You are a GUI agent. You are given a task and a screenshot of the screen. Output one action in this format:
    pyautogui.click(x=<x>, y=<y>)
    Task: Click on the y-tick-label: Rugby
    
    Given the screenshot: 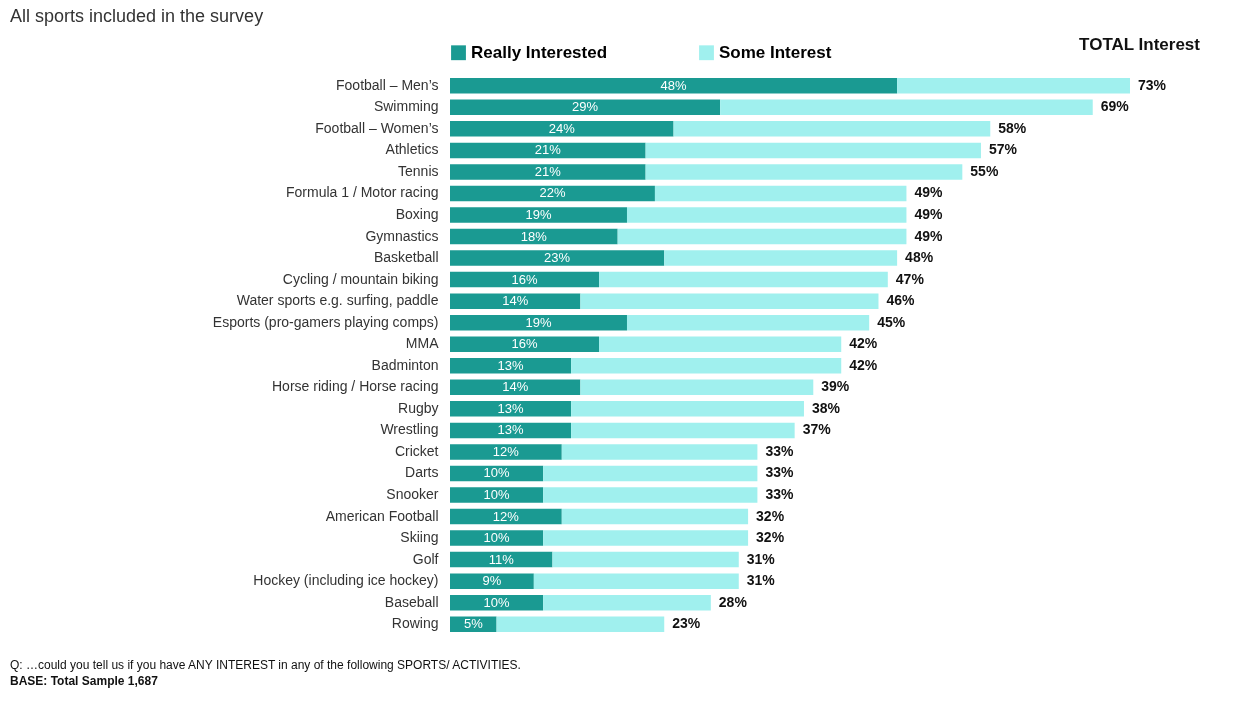 What is the action you would take?
    pyautogui.click(x=418, y=407)
    